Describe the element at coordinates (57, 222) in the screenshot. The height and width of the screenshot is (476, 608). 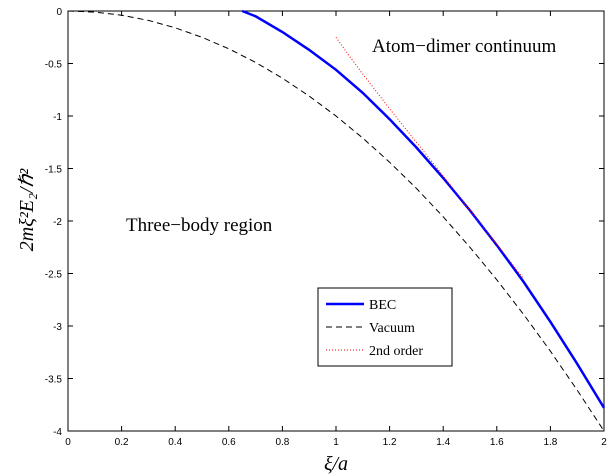
I see `y-tick-label: -2` at that location.